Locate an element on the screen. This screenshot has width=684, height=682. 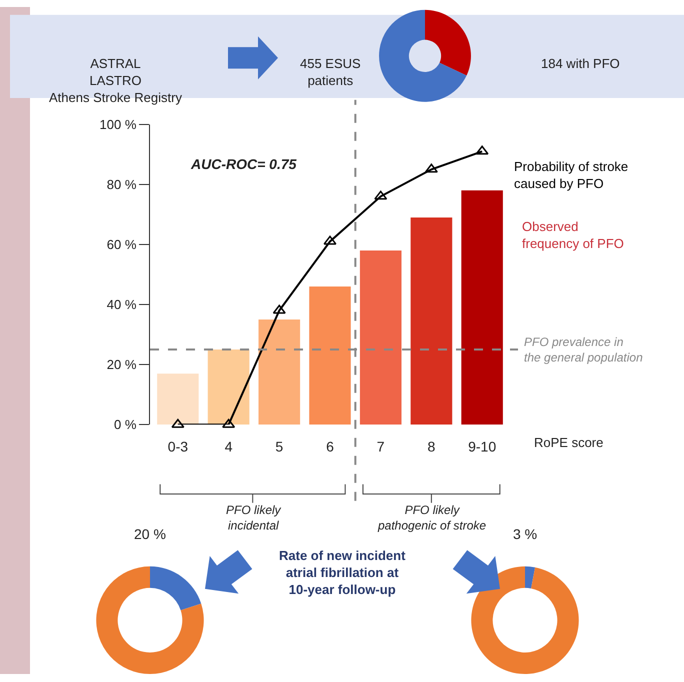
data-label: 20 % is located at coordinates (150, 534).